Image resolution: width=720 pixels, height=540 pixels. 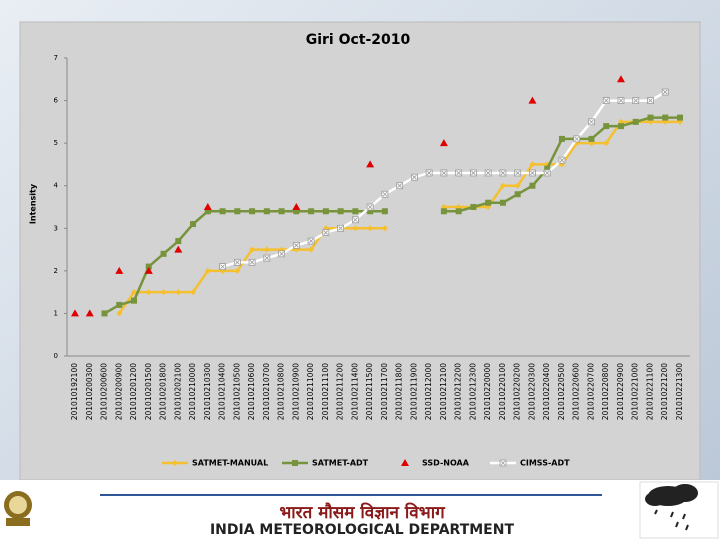 I want to click on x-tick-label: 201010211200, so click(x=340, y=391).